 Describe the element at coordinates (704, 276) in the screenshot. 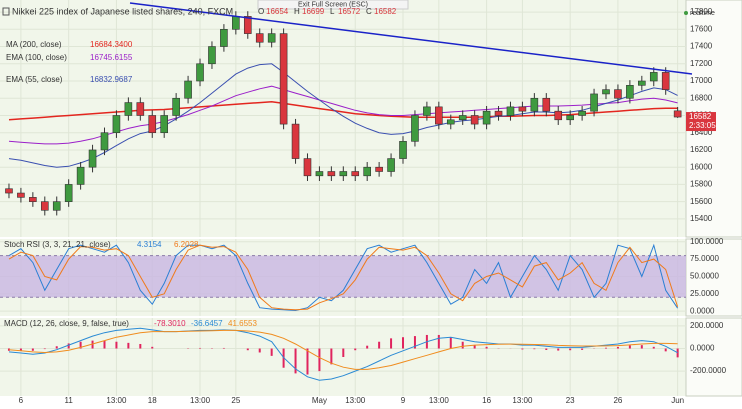

I see `y-tick-label: 50.0000` at that location.